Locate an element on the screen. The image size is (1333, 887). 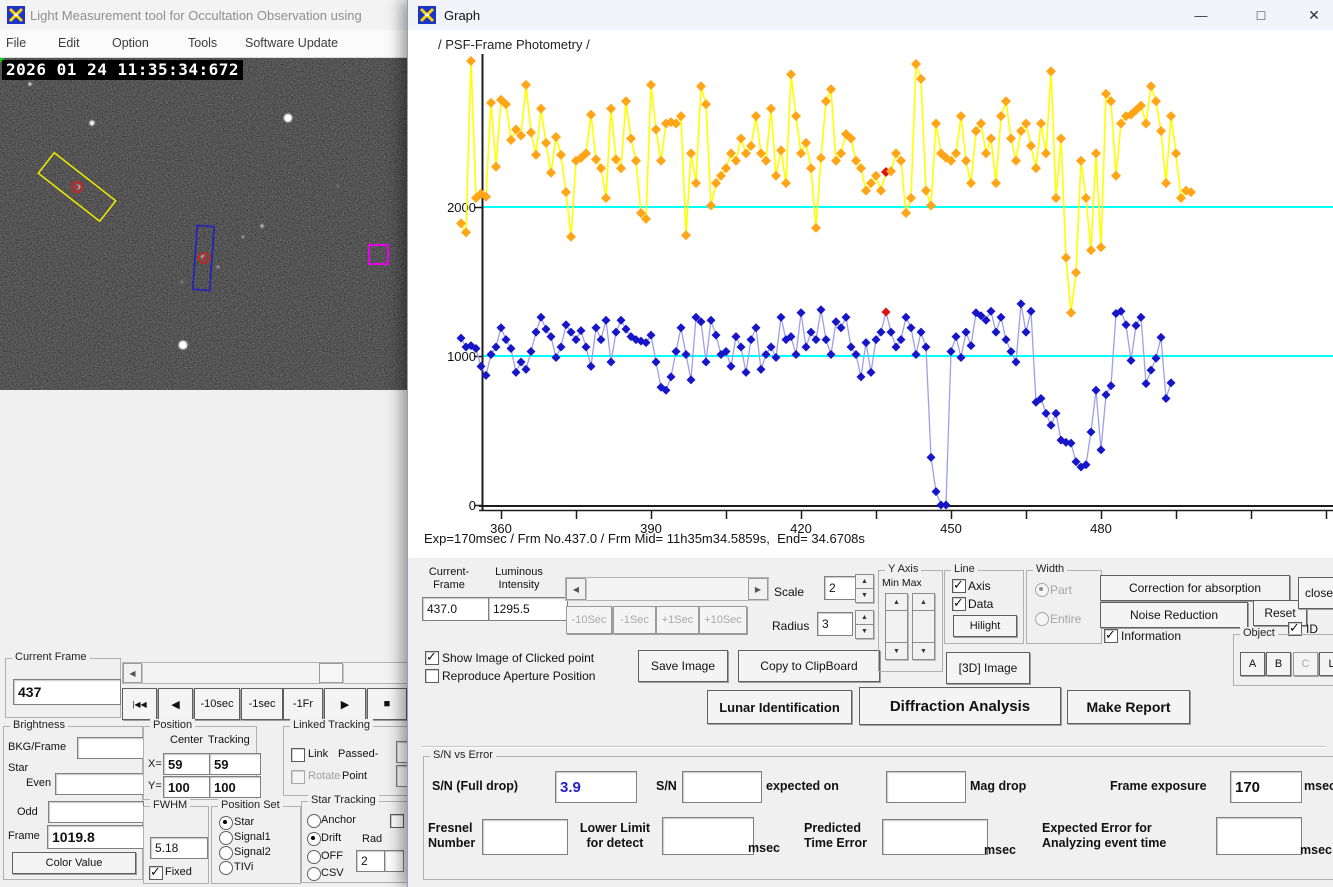
ymin-up-icon: ▲ is located at coordinates (896, 602).